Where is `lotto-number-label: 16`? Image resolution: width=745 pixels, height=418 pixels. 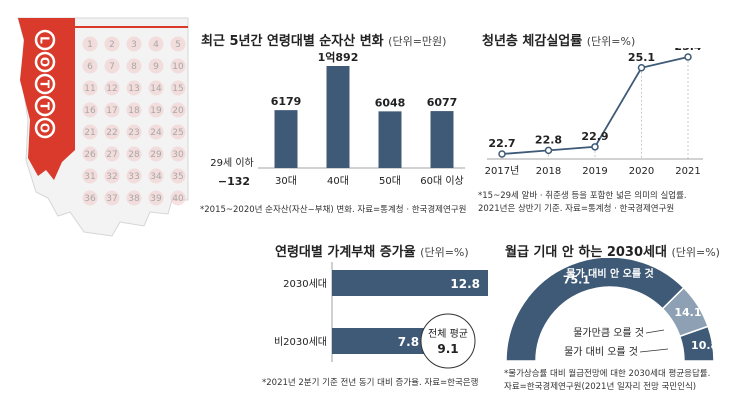 lotto-number-label: 16 is located at coordinates (90, 111).